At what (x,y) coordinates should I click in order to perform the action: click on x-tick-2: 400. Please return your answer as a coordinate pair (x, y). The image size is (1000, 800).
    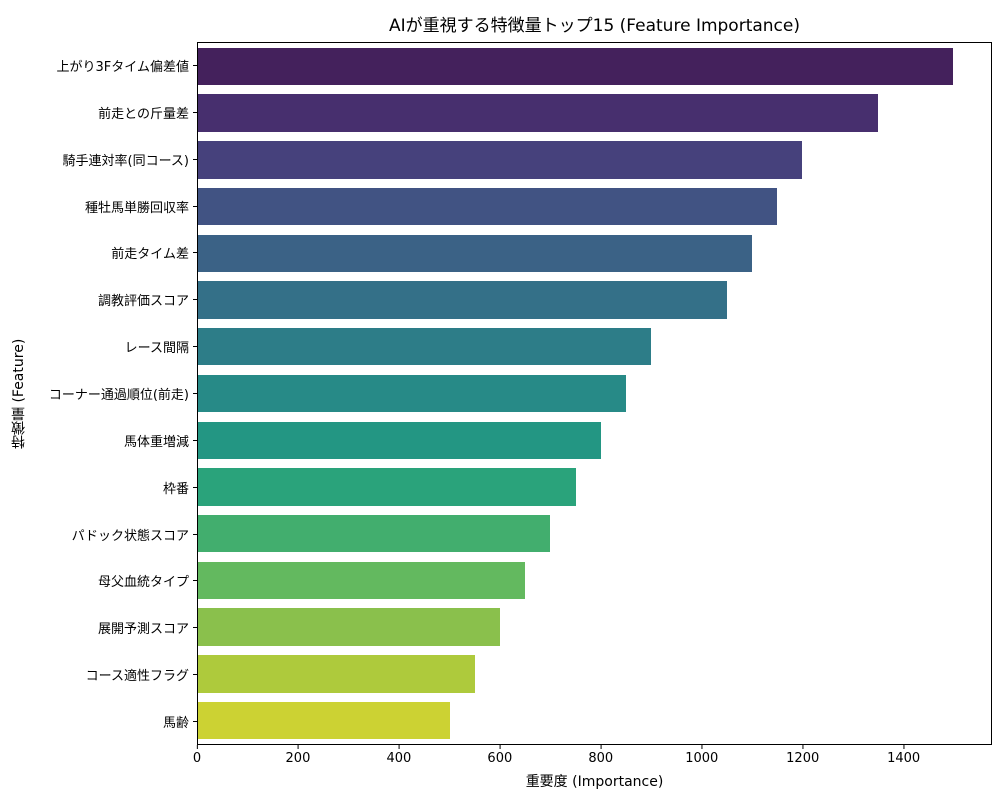
    Looking at the image, I should click on (398, 755).